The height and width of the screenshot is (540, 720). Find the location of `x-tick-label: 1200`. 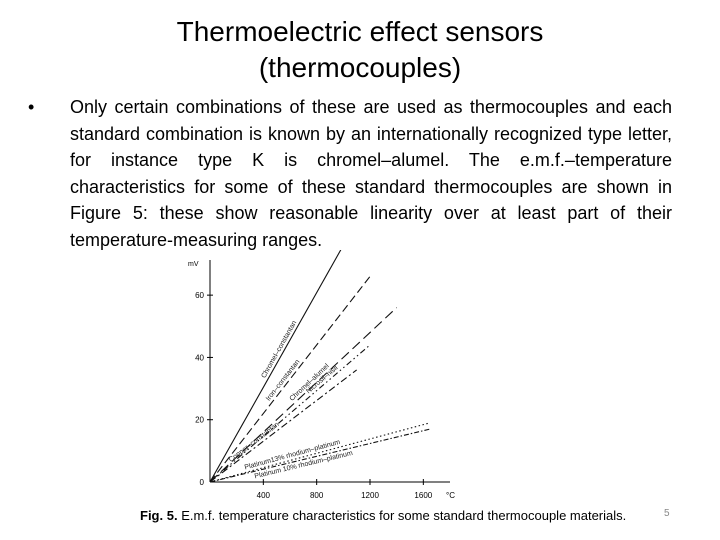

x-tick-label: 1200 is located at coordinates (370, 495).